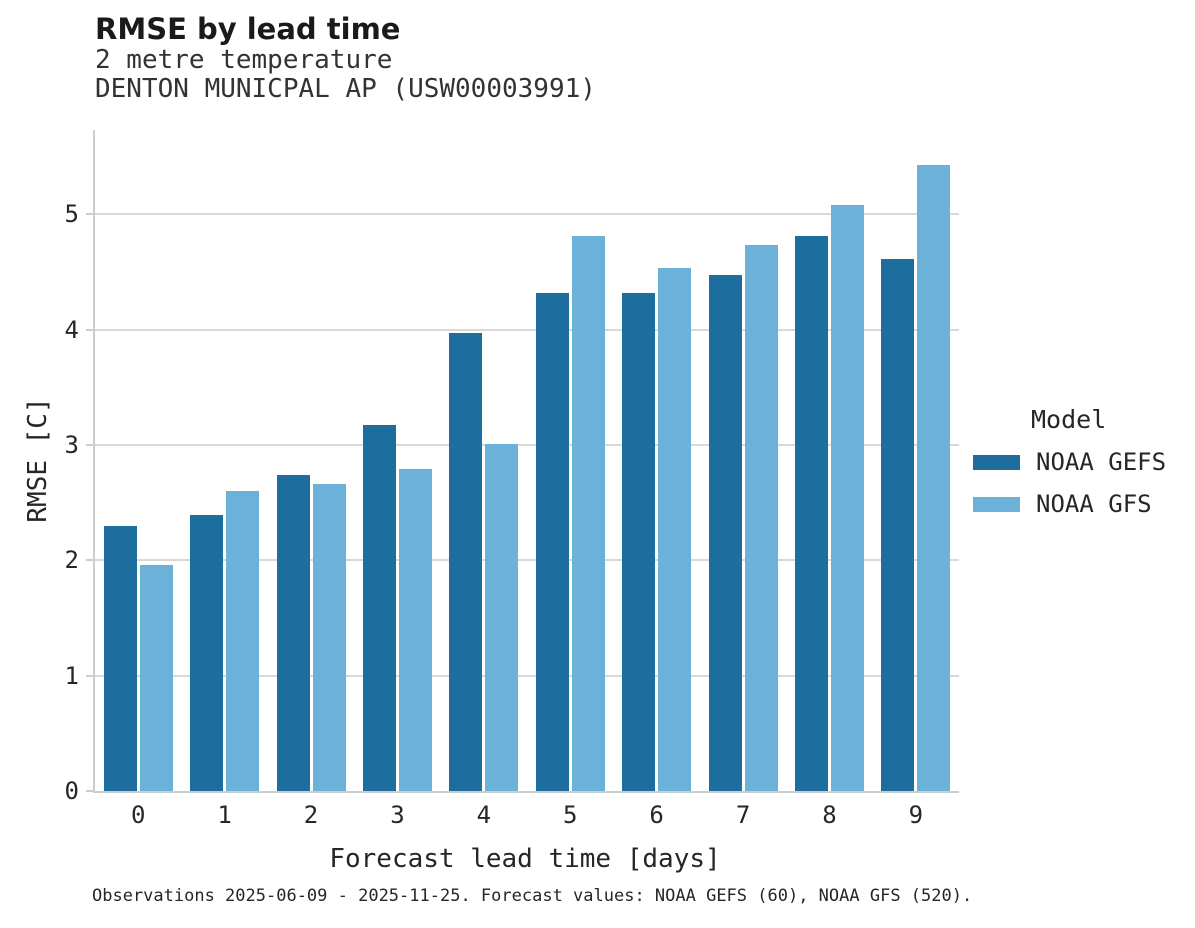 This screenshot has width=1195, height=928. What do you see at coordinates (1094, 504) in the screenshot?
I see `legend-label-gfs: NOAA GFS` at bounding box center [1094, 504].